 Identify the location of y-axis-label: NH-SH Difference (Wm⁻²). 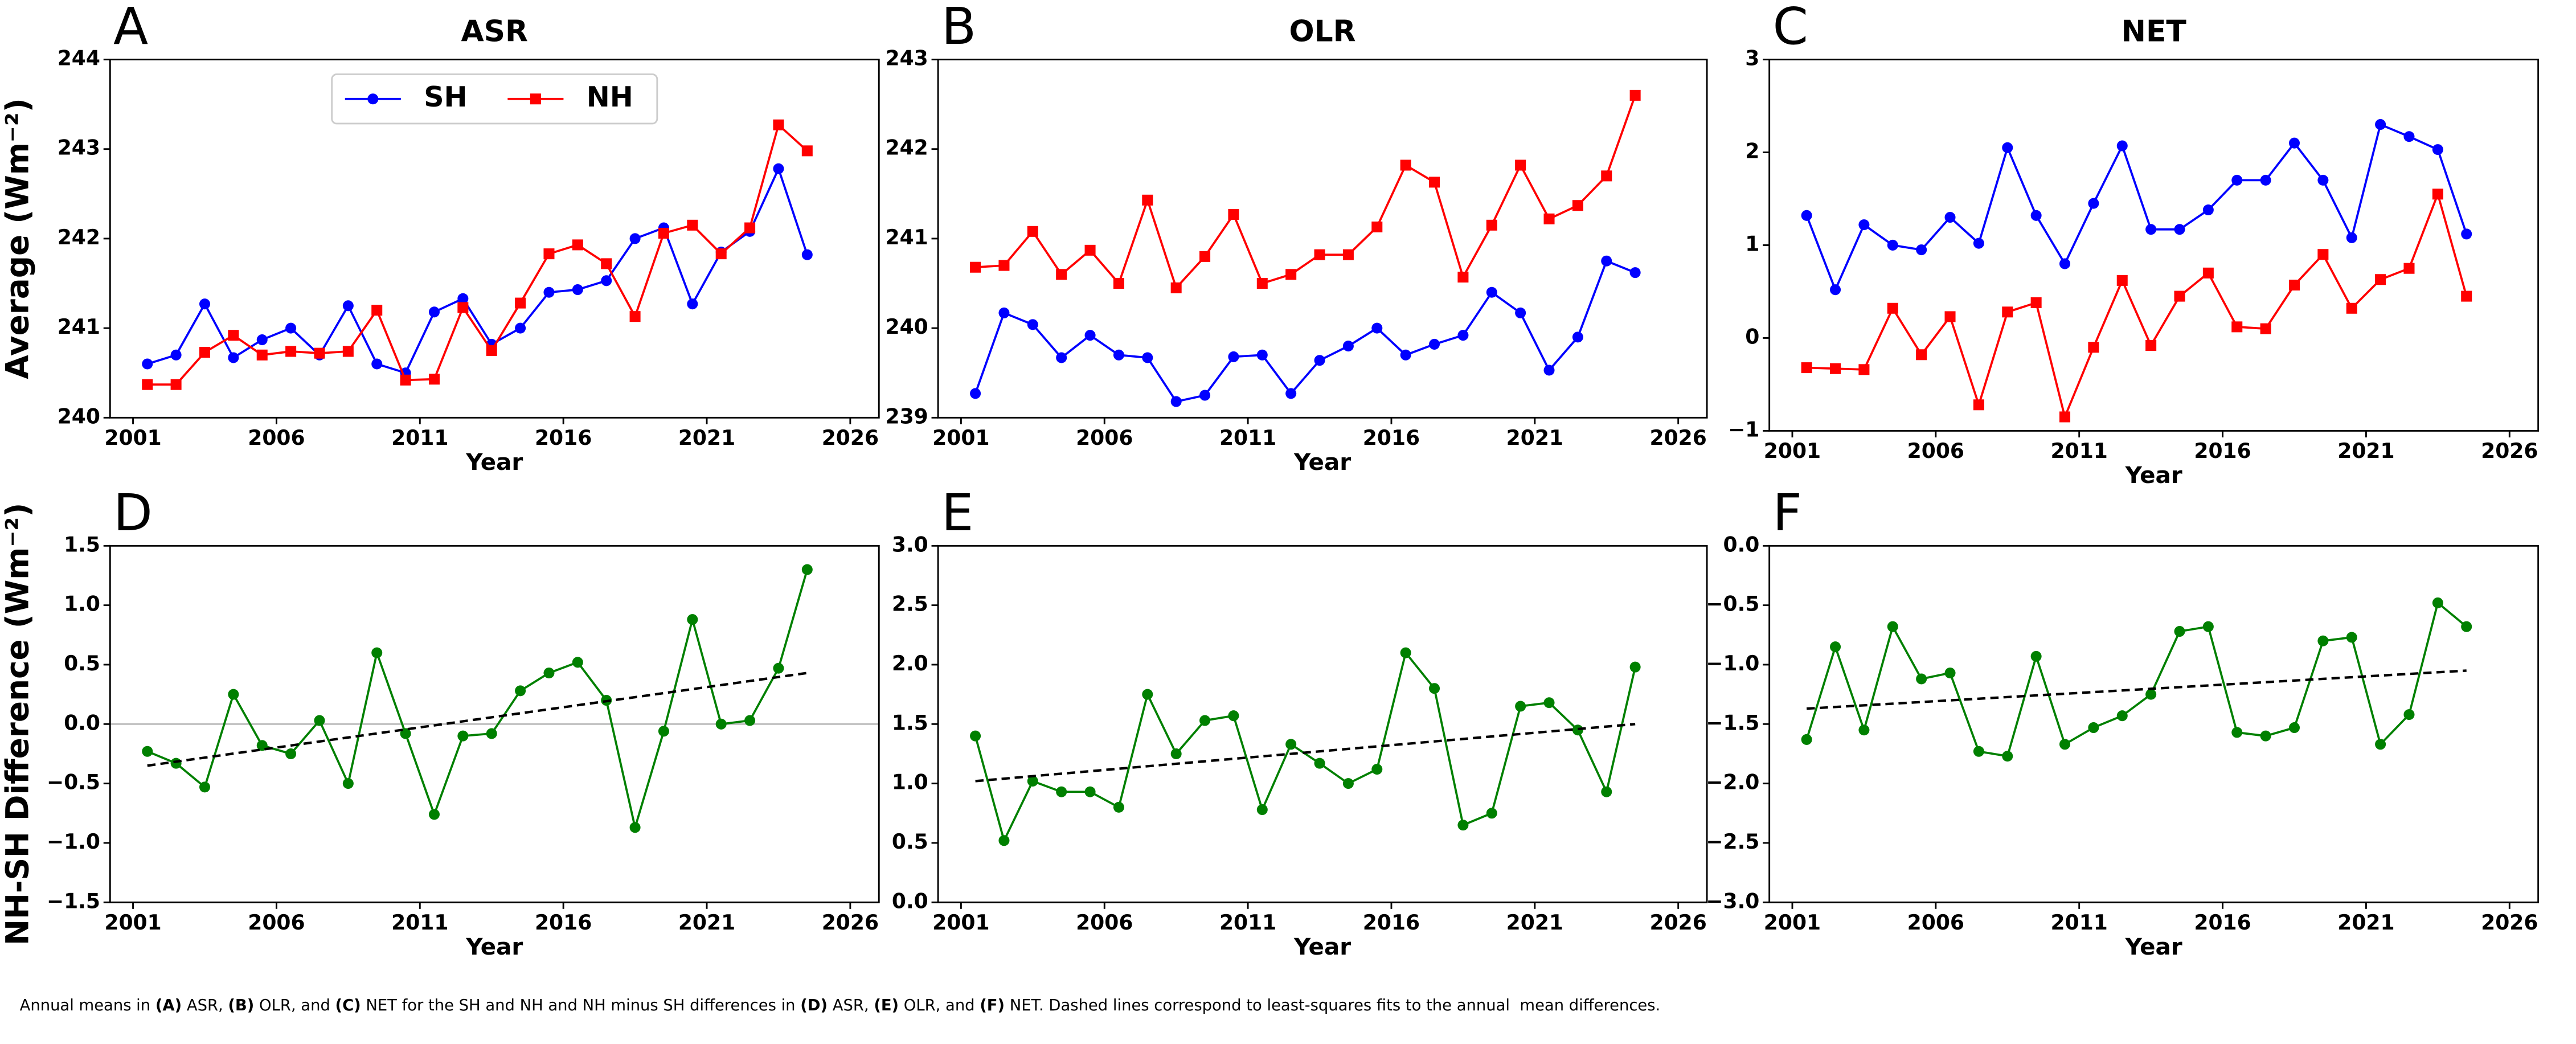
(18, 724).